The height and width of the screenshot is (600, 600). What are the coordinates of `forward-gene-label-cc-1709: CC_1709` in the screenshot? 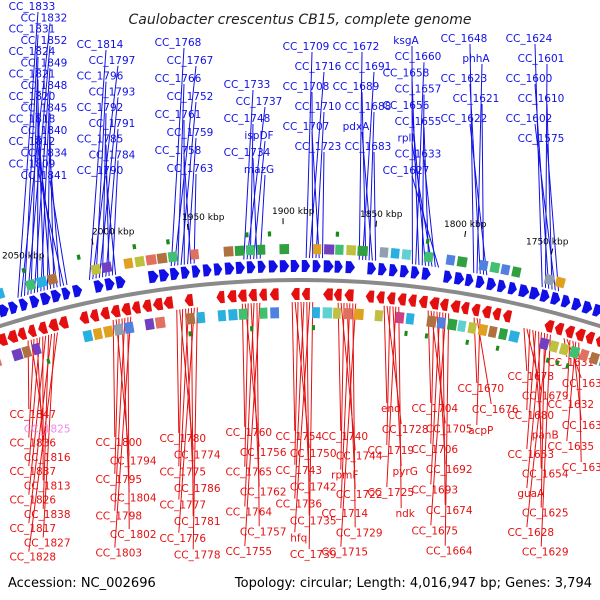 It's located at (306, 47).